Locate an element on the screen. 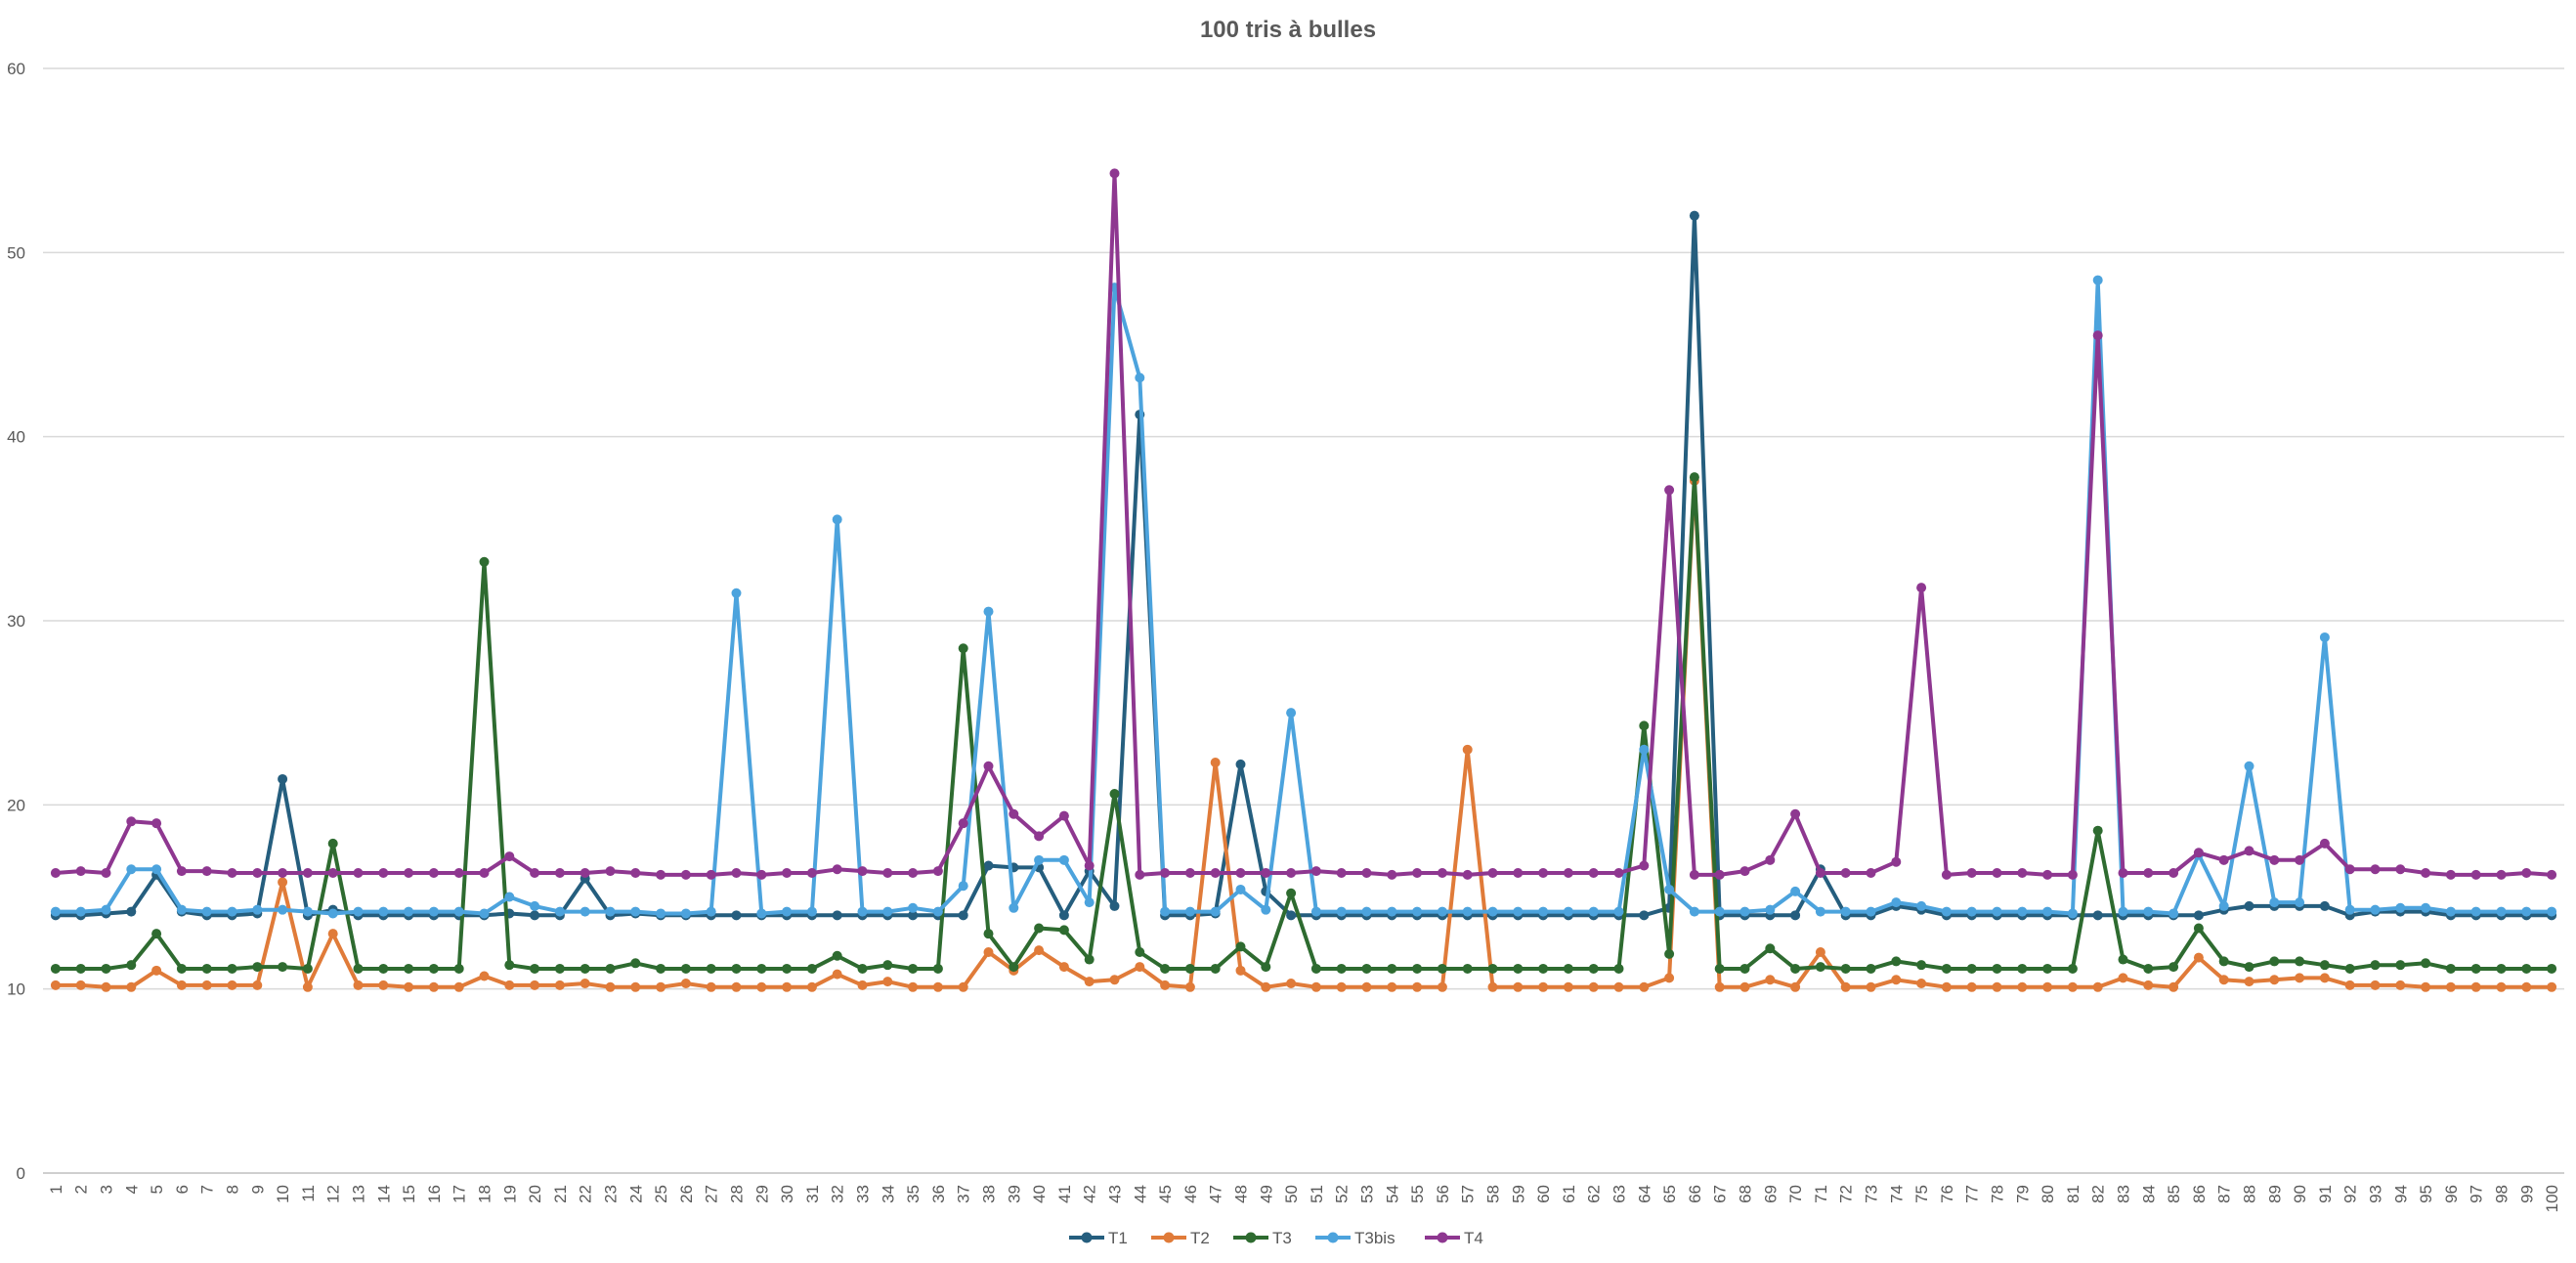 The width and height of the screenshot is (2576, 1263). x-tick-label: 59 is located at coordinates (1518, 1194).